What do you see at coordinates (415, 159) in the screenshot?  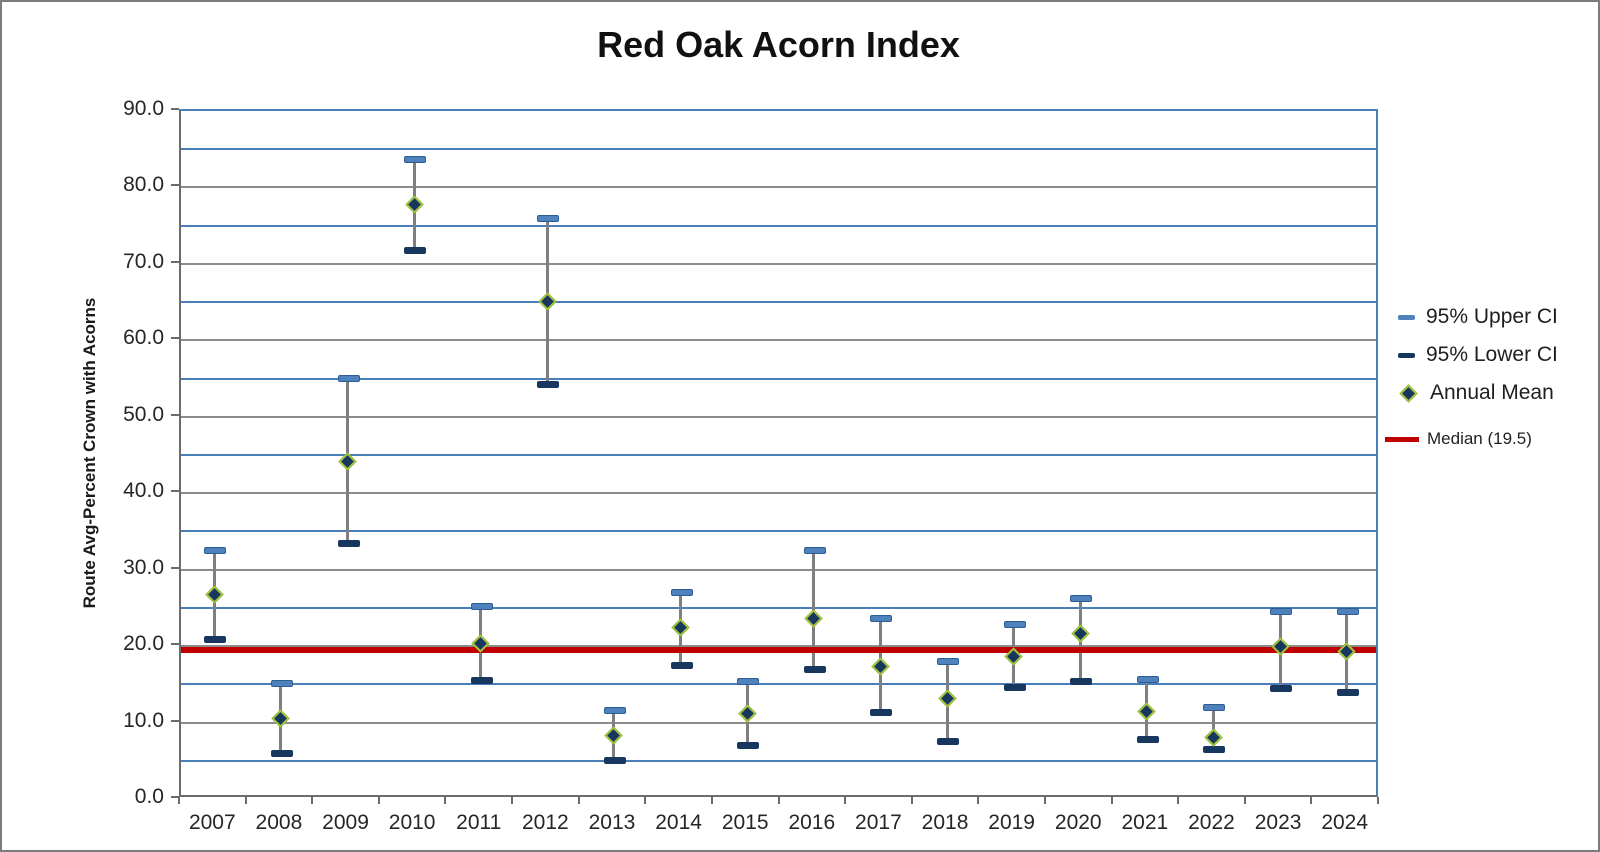 I see `upper-ci-cap-2010` at bounding box center [415, 159].